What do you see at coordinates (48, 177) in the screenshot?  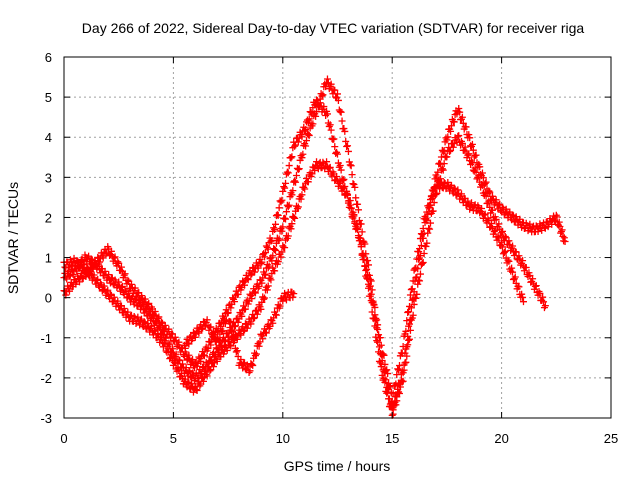 I see `y-tick-label: 3` at bounding box center [48, 177].